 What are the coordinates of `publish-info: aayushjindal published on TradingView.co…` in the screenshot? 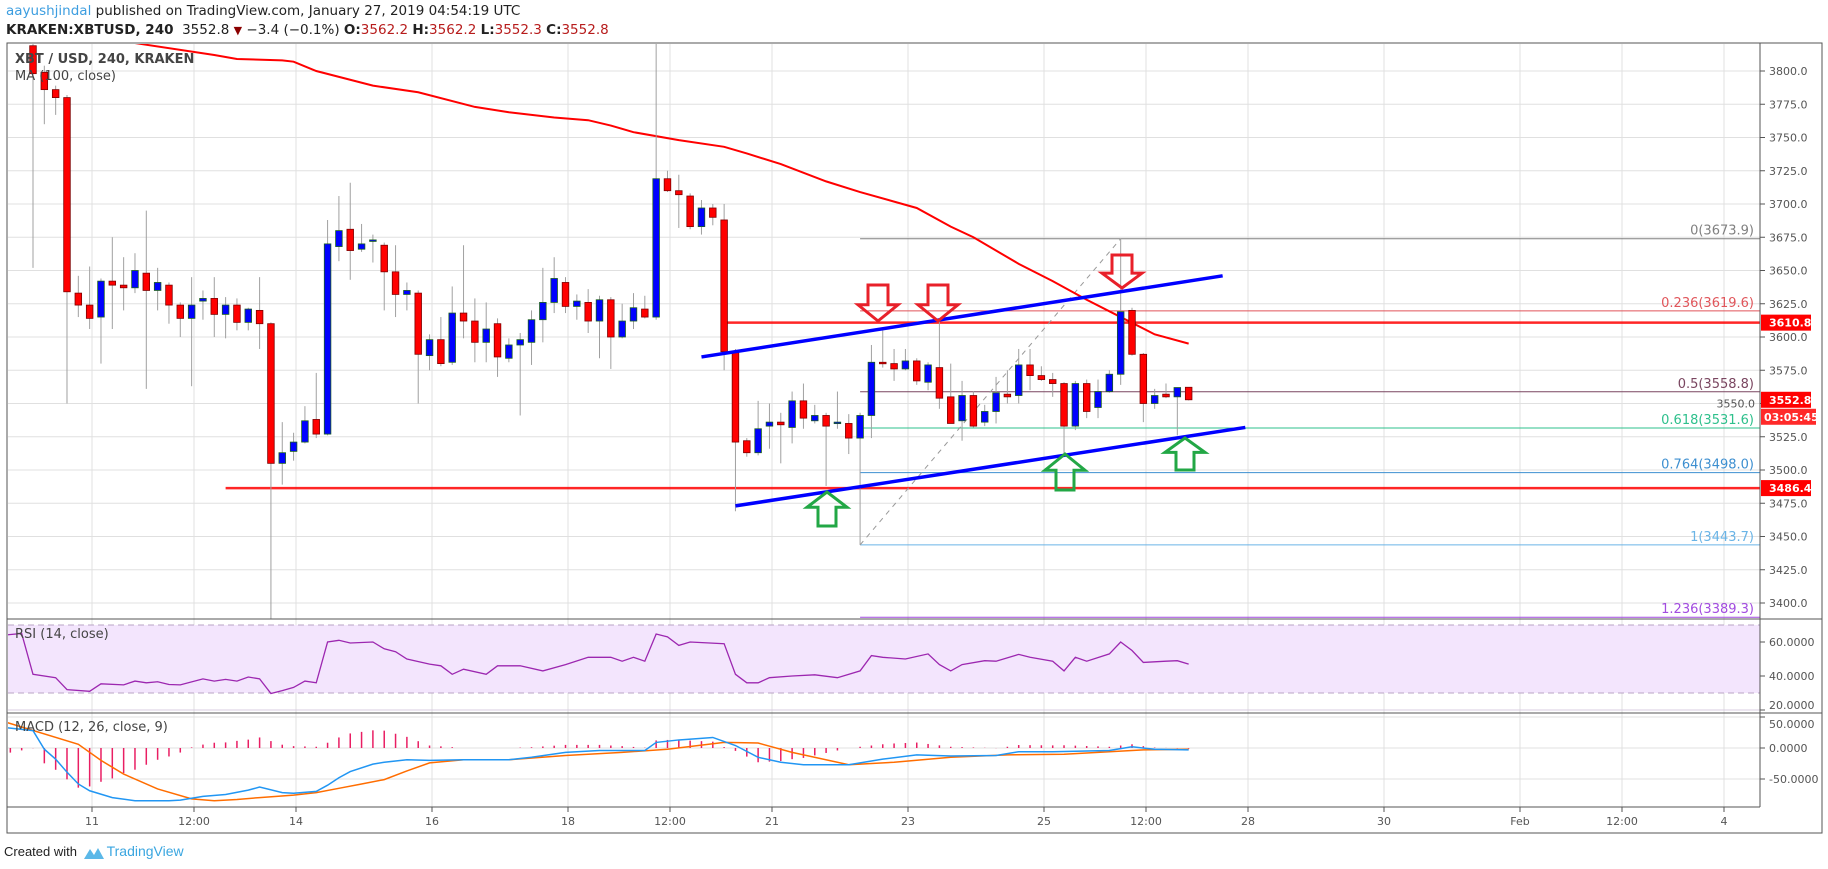 It's located at (263, 11).